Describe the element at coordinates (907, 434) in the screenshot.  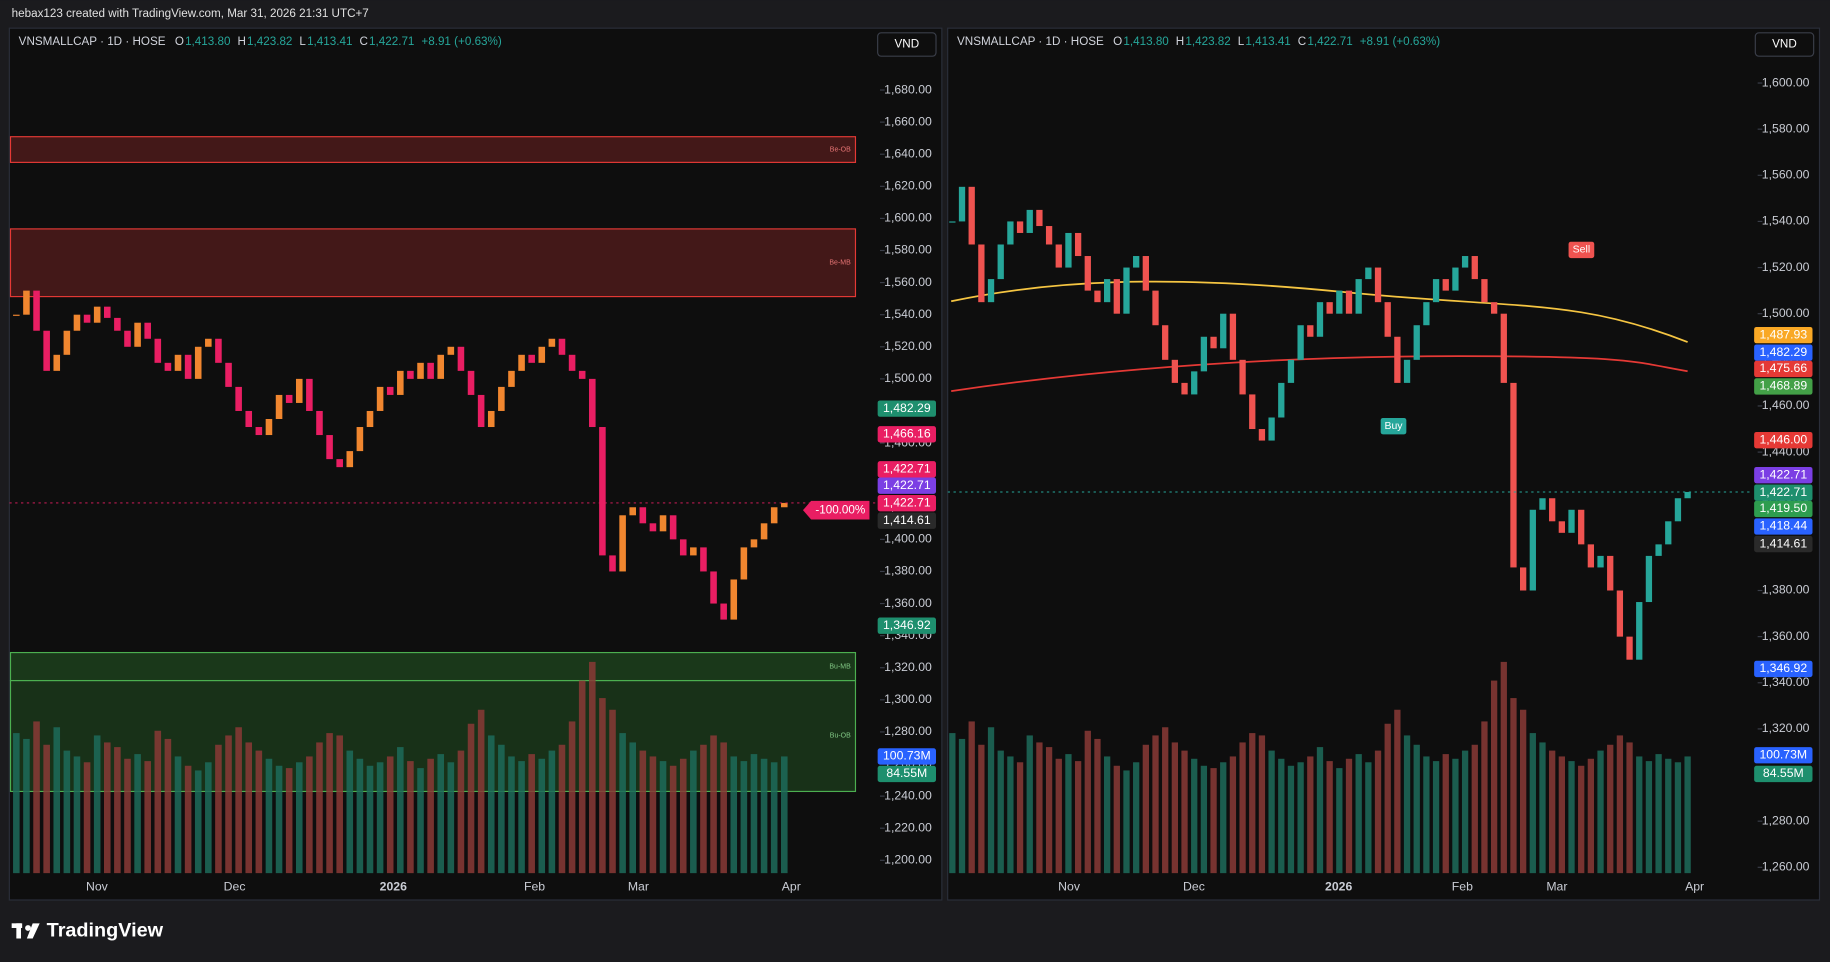
I see `price-tag-label: 1,466.16` at that location.